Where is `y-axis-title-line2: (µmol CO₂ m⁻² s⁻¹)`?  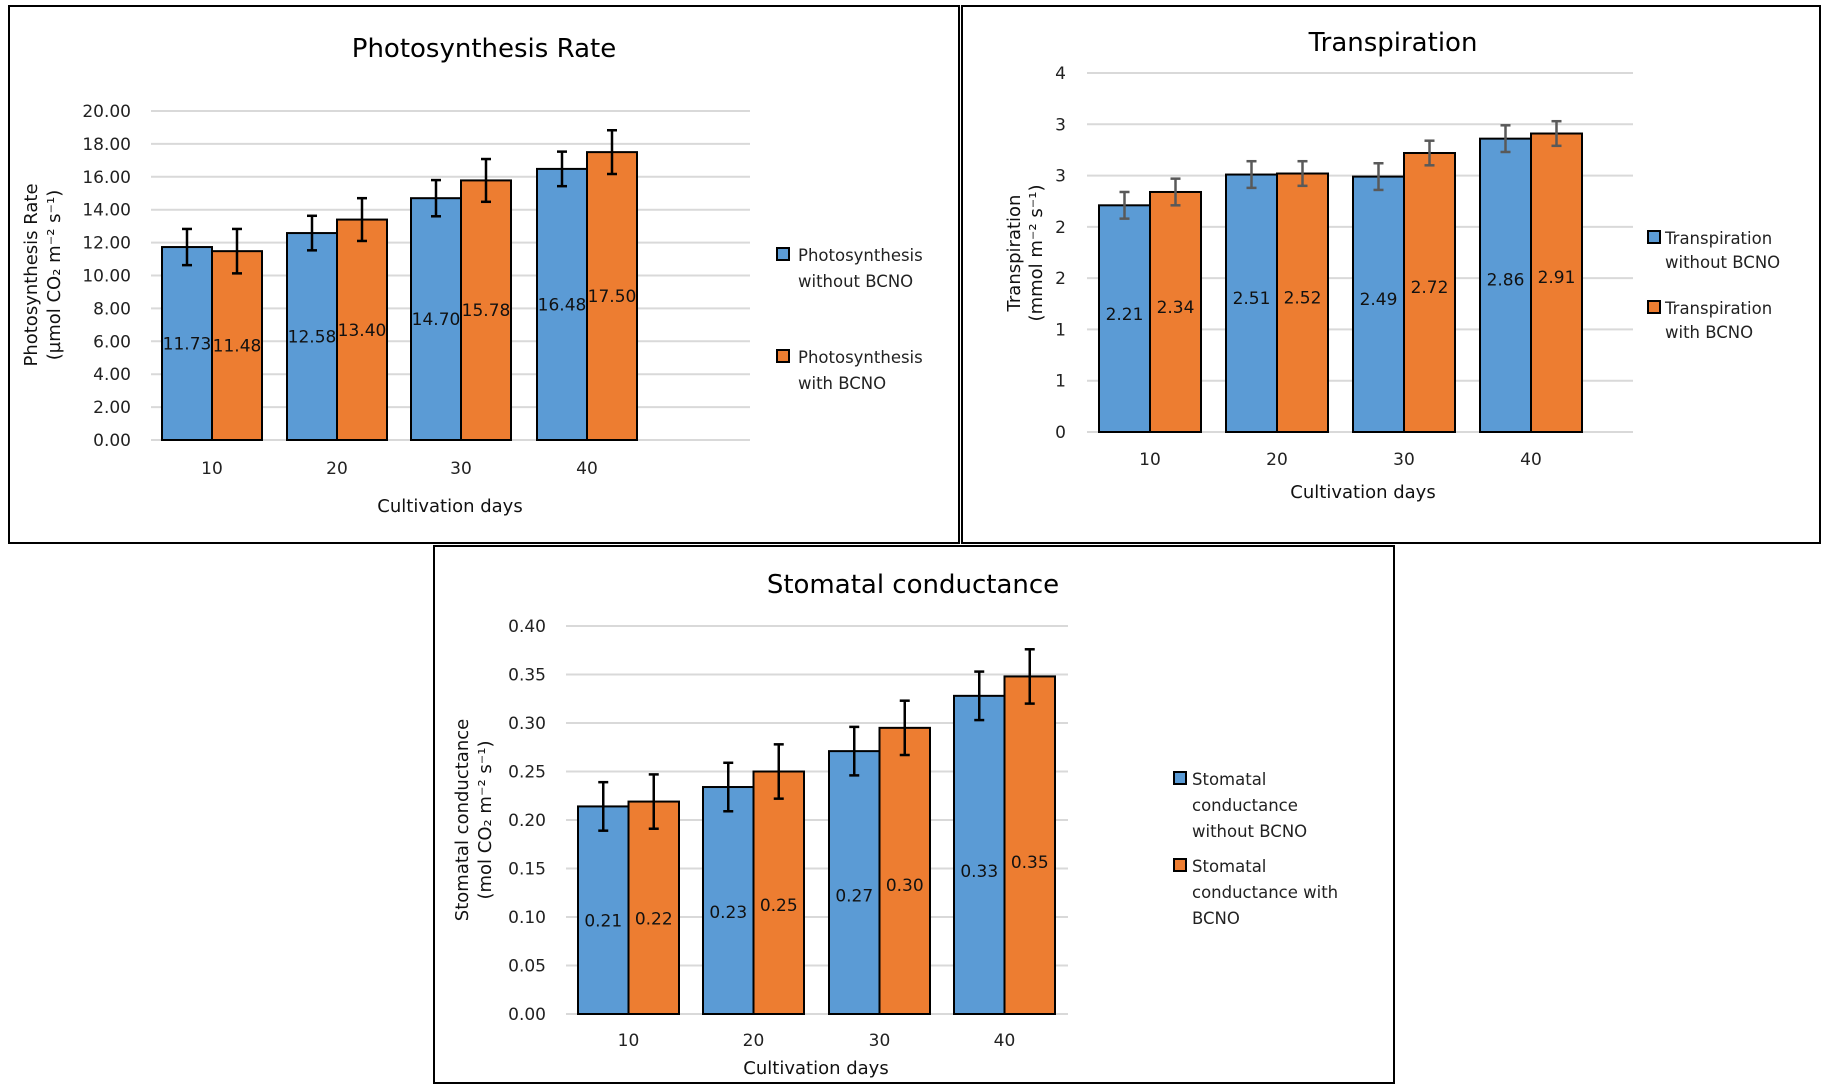 y-axis-title-line2: (µmol CO₂ m⁻² s⁻¹) is located at coordinates (54, 275).